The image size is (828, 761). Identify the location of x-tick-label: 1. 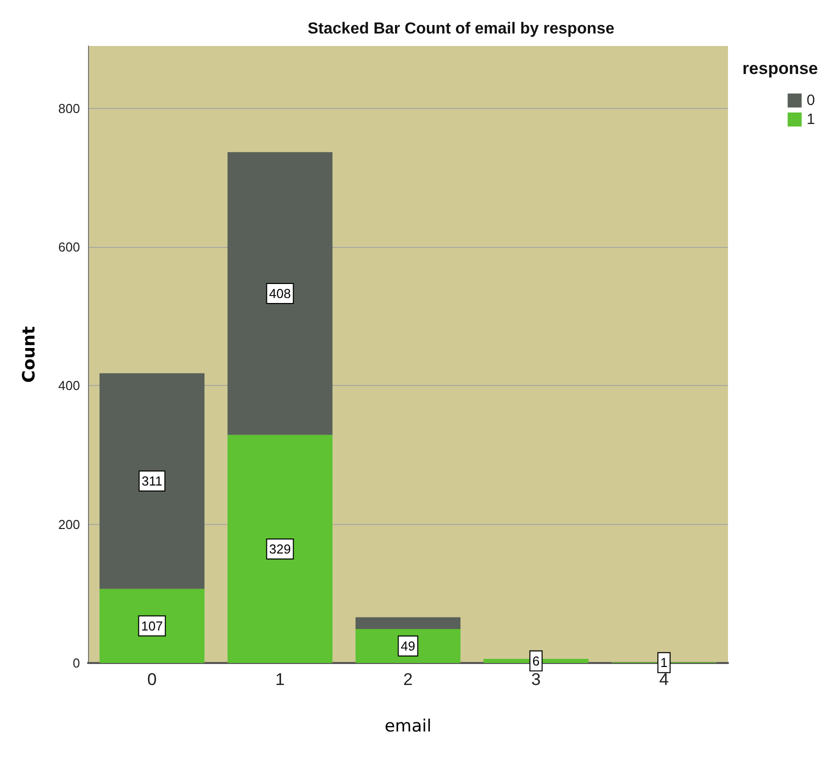
(280, 679).